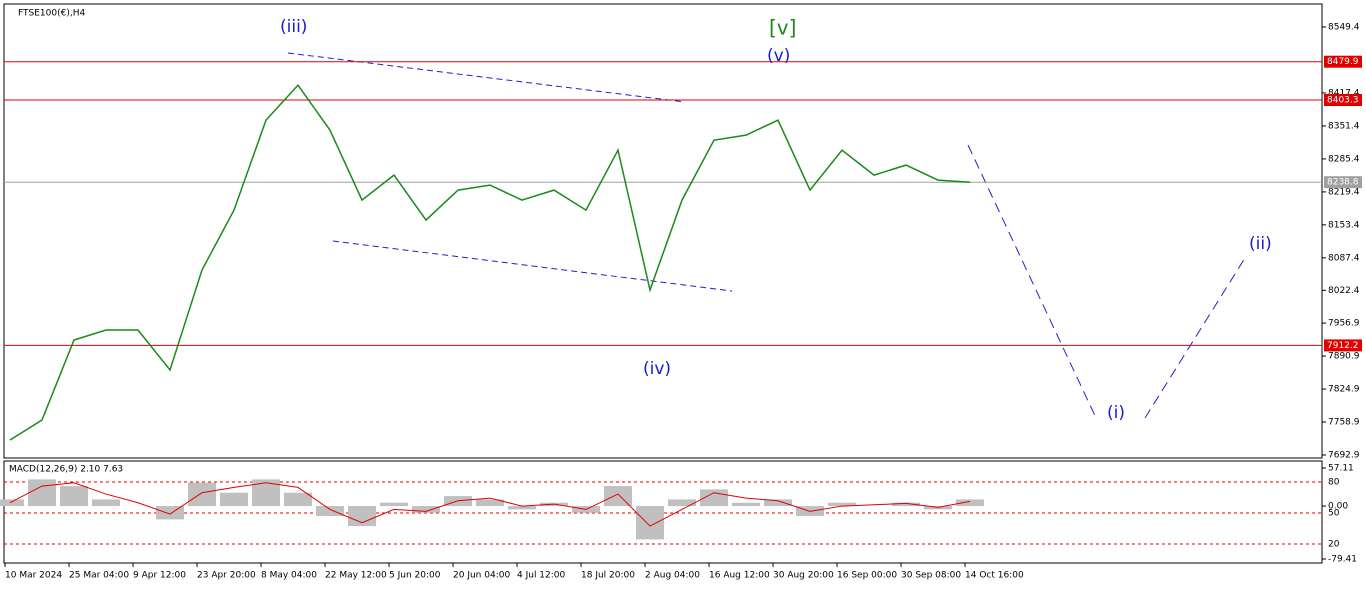 This screenshot has height=592, width=1366. I want to click on x-tick-label: 25 Mar 04:00, so click(99, 576).